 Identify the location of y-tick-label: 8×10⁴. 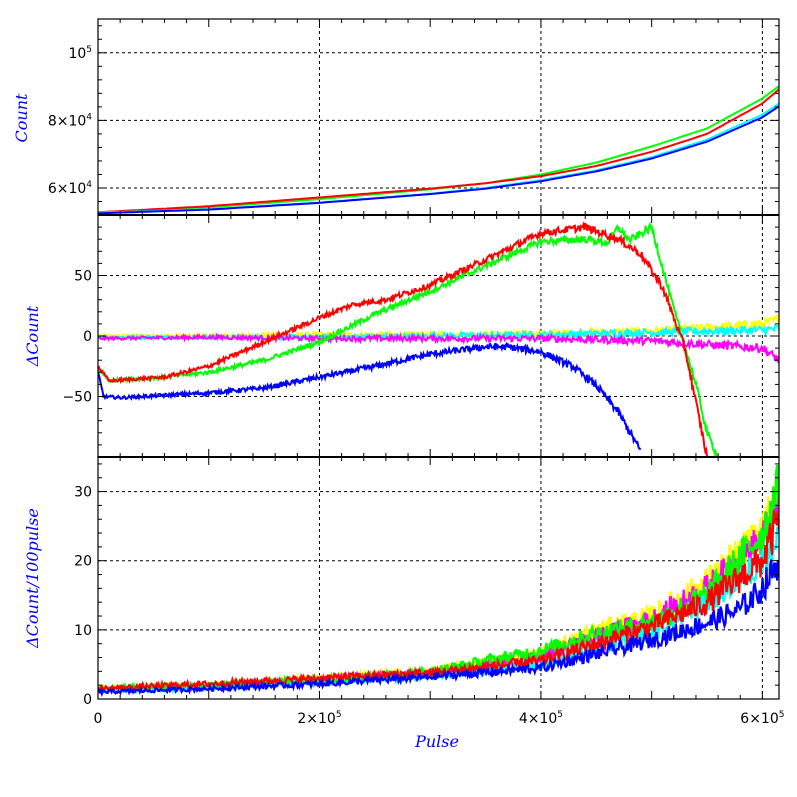
(70, 120).